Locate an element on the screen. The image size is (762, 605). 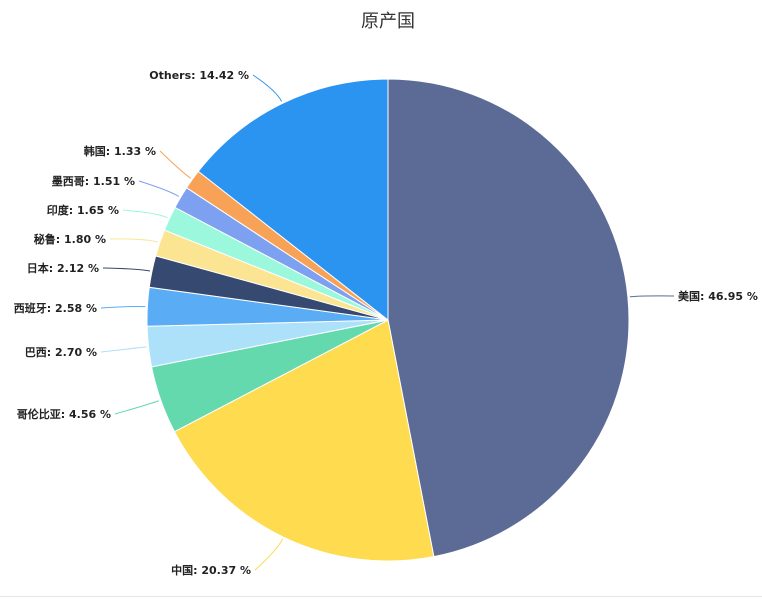
slice-label-6: 秘鲁: 1.80 % is located at coordinates (70, 239).